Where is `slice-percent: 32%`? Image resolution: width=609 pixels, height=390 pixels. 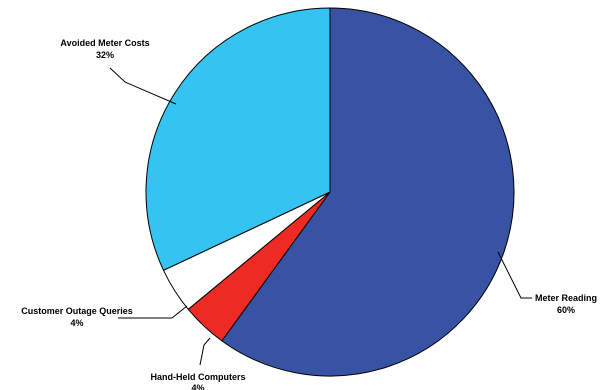
slice-percent: 32% is located at coordinates (105, 55).